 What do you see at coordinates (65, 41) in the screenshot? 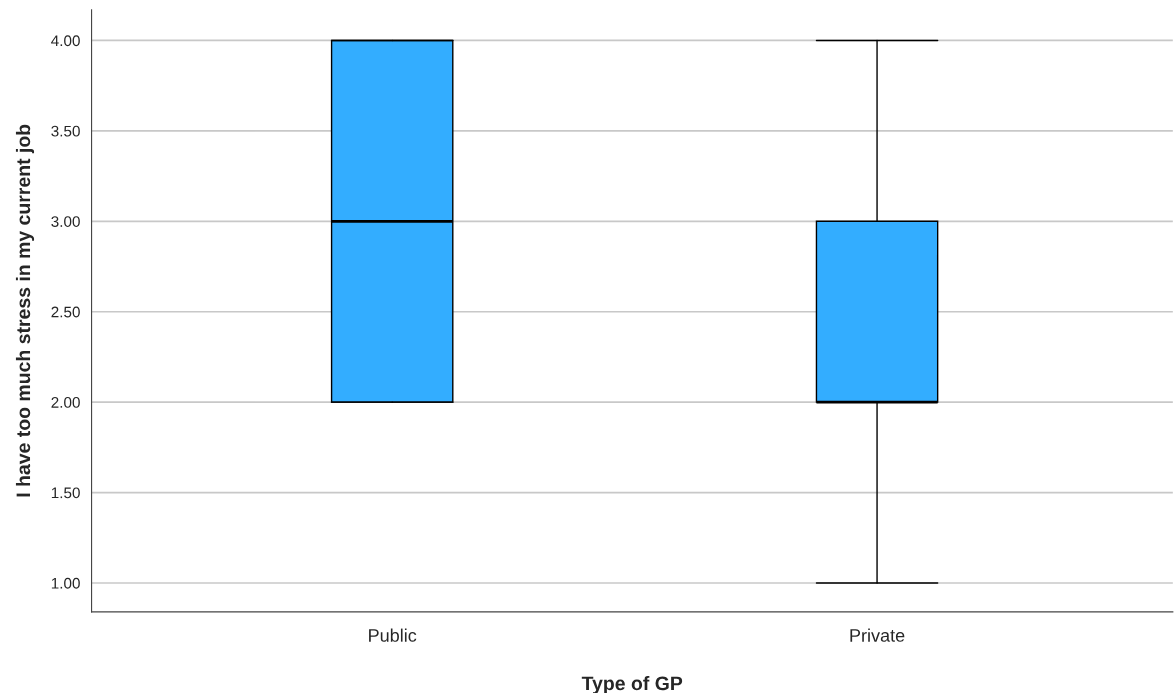
I see `y-tick-label: 4.00` at bounding box center [65, 41].